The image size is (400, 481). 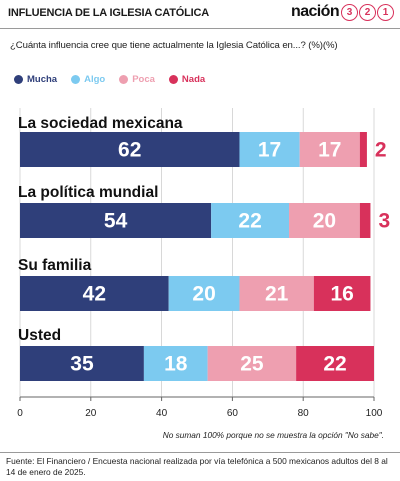 I want to click on data-label: 25, so click(x=252, y=364).